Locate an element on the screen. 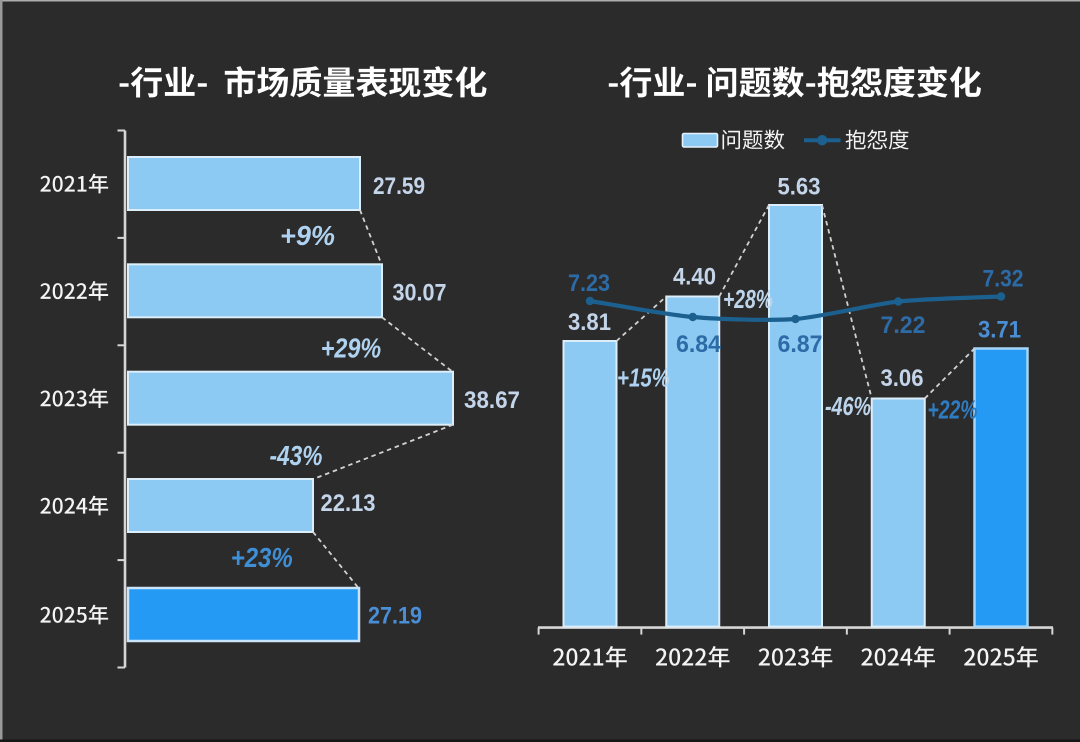 This screenshot has height=742, width=1080. svg-text: 7.22 is located at coordinates (903, 325).